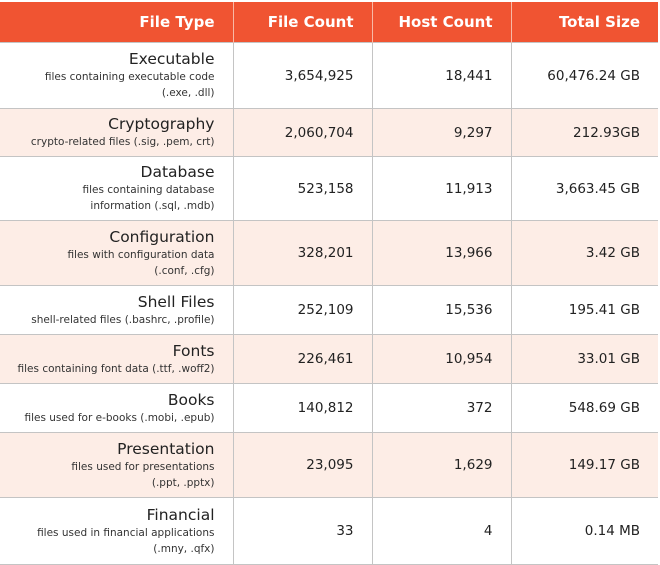 The height and width of the screenshot is (565, 660). I want to click on total-size-cell: 195.41 GB, so click(584, 310).